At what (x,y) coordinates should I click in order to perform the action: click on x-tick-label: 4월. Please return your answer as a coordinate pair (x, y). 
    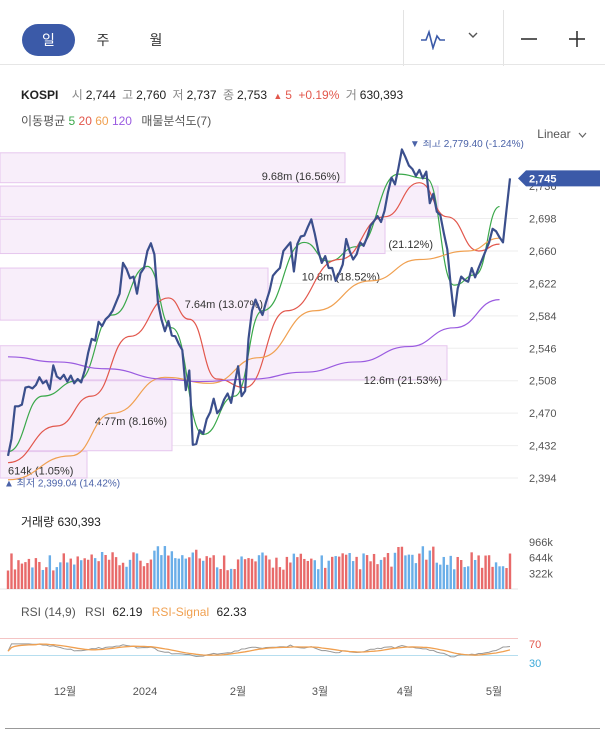
    Looking at the image, I should click on (405, 691).